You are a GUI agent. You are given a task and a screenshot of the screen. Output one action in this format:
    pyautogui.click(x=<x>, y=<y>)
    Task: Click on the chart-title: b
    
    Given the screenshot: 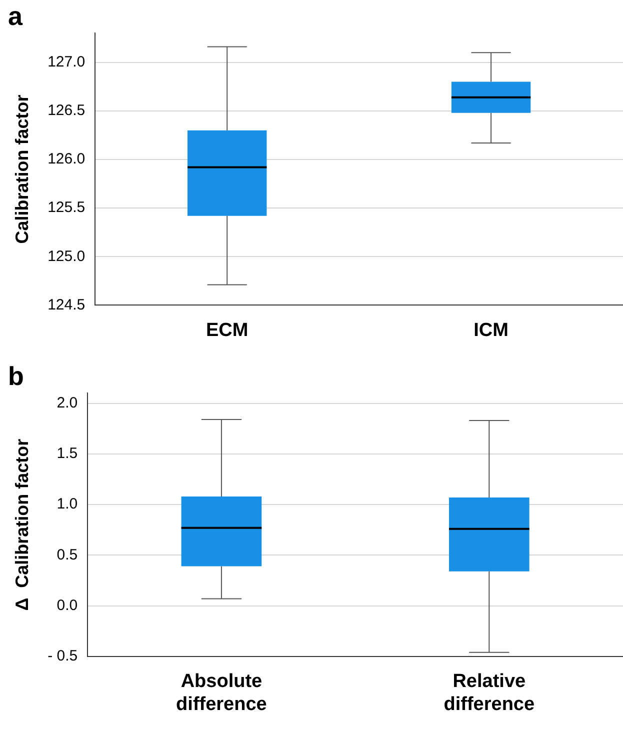 What is the action you would take?
    pyautogui.click(x=16, y=375)
    